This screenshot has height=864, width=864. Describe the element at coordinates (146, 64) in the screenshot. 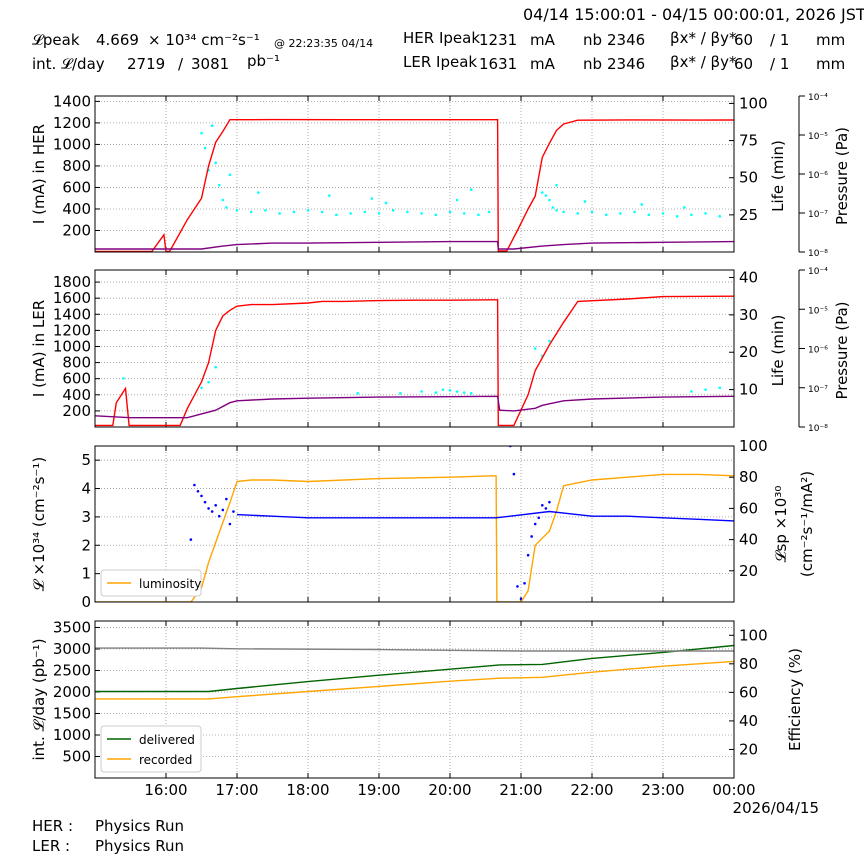

I see `int-lumi-value: 2719` at that location.